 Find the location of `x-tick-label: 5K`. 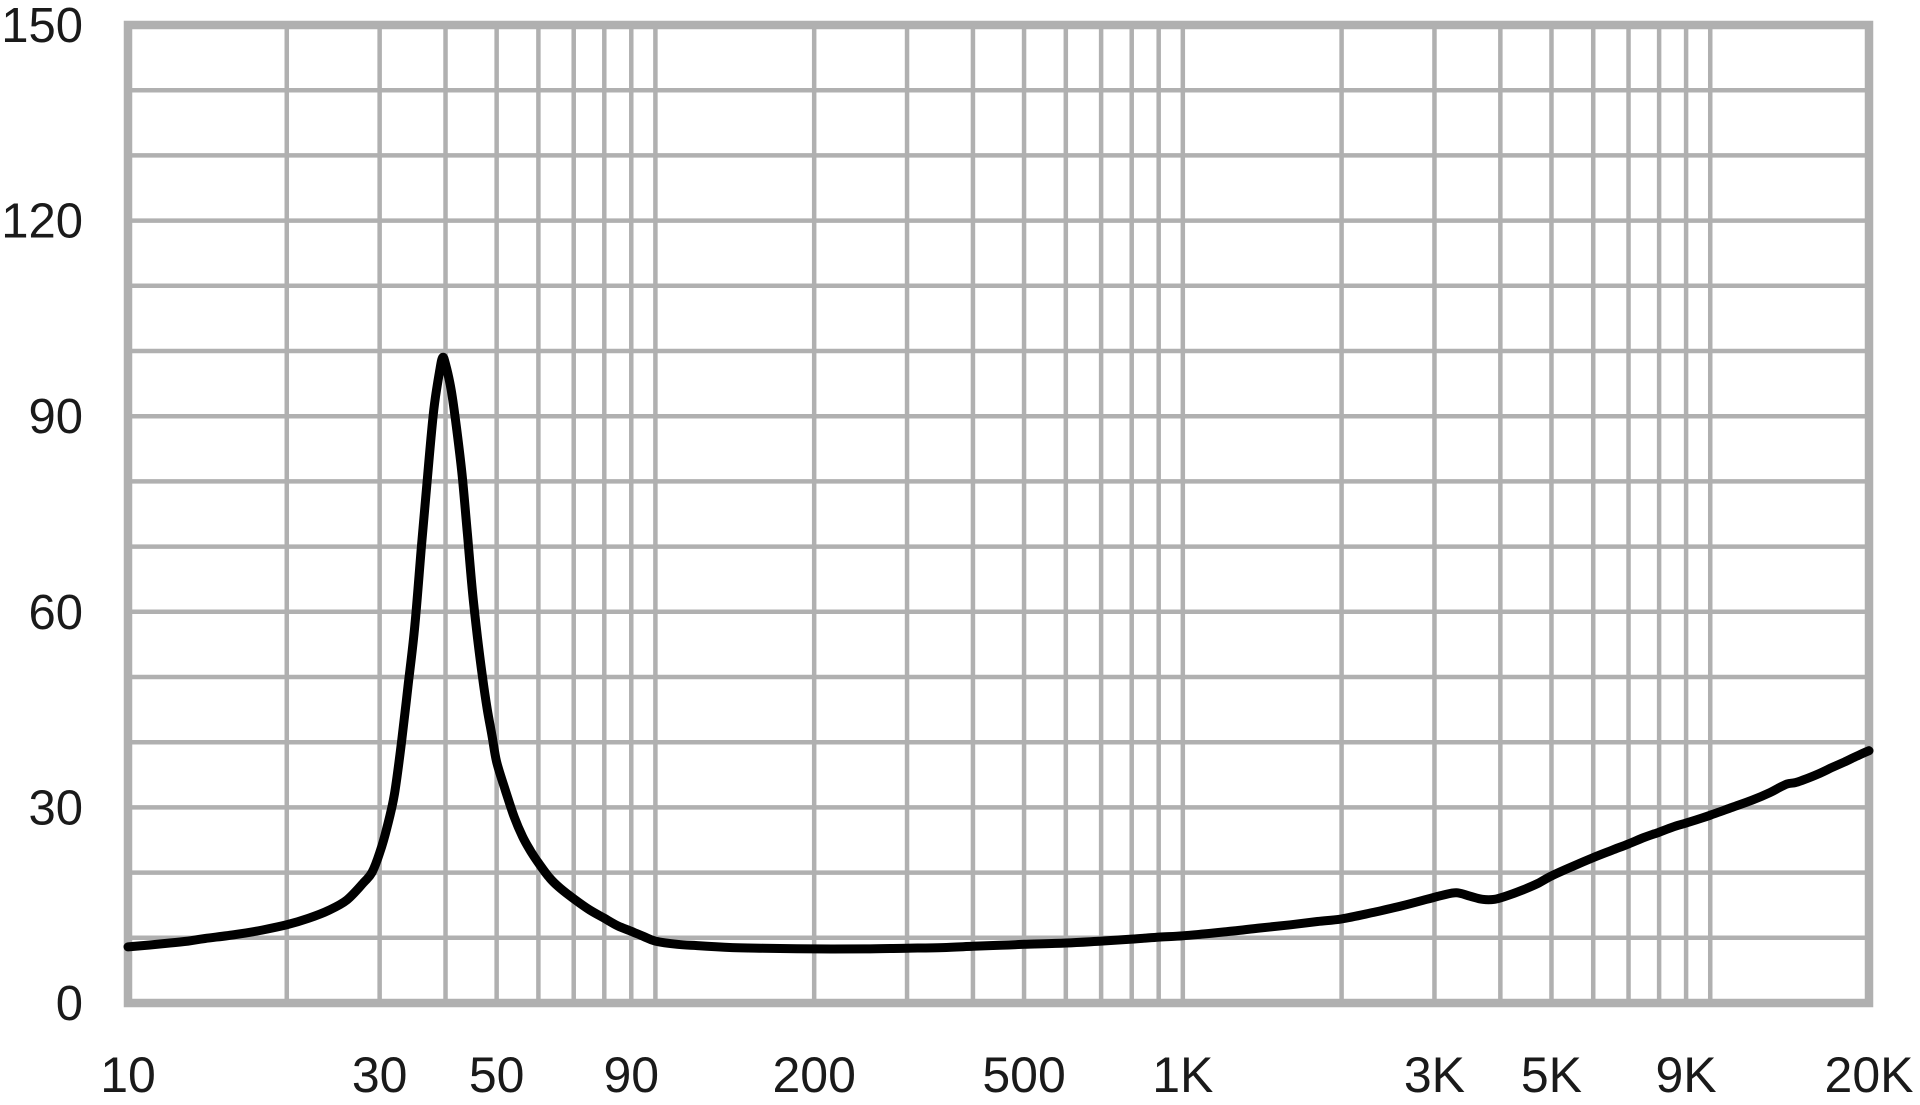

x-tick-label: 5K is located at coordinates (1551, 1075).